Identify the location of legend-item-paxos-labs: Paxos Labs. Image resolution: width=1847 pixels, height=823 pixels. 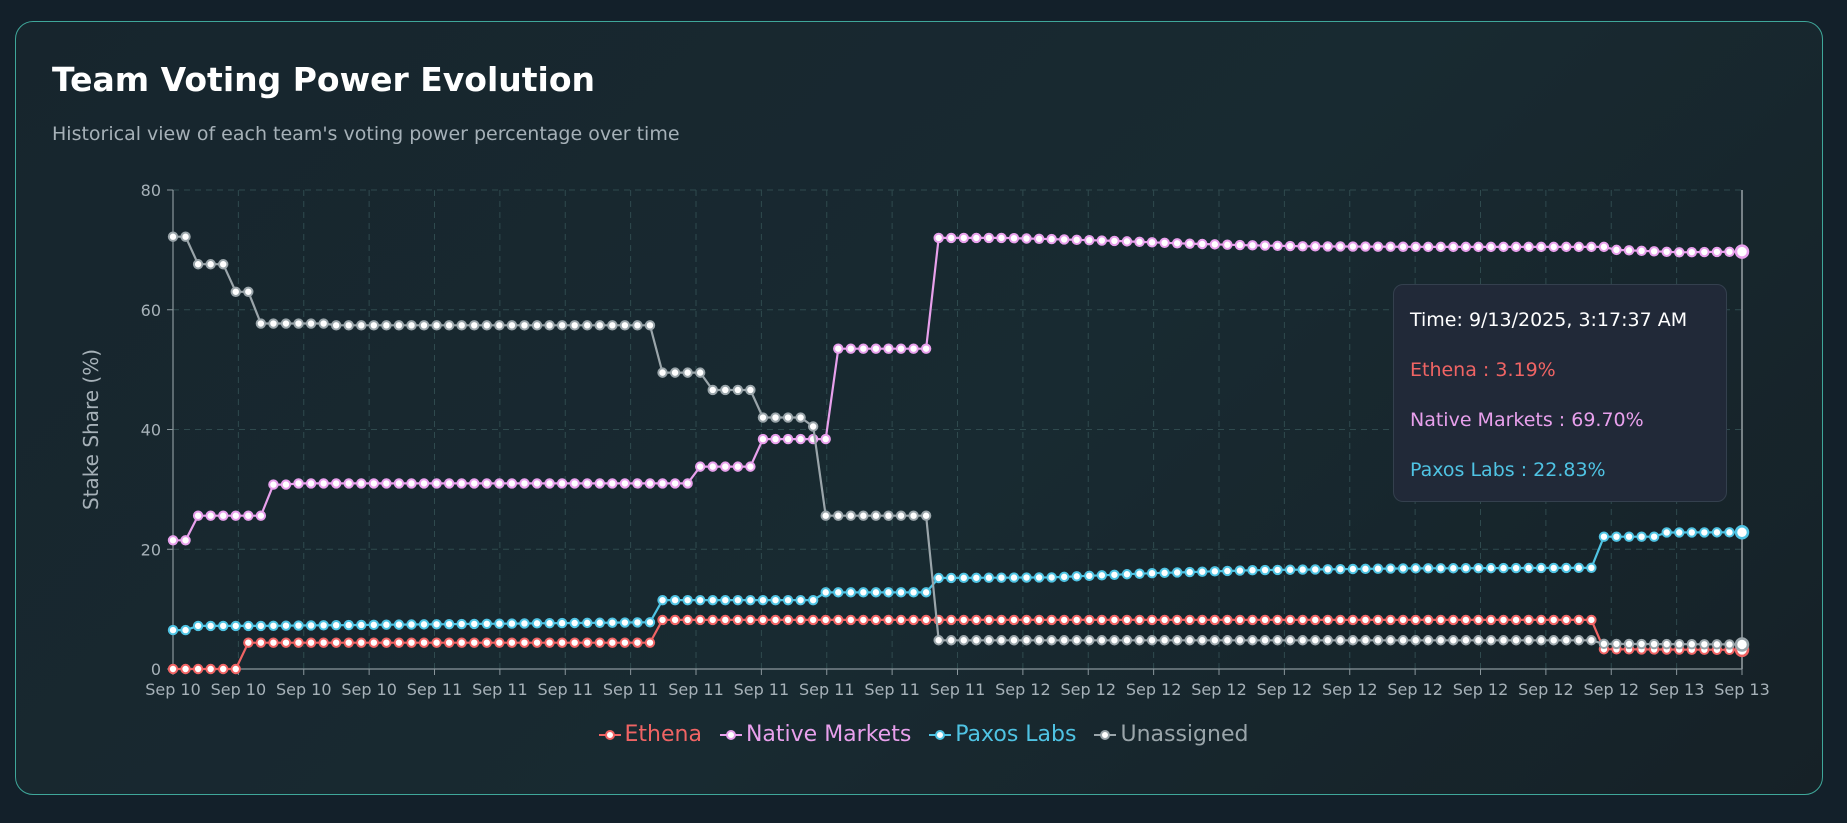
(1002, 734).